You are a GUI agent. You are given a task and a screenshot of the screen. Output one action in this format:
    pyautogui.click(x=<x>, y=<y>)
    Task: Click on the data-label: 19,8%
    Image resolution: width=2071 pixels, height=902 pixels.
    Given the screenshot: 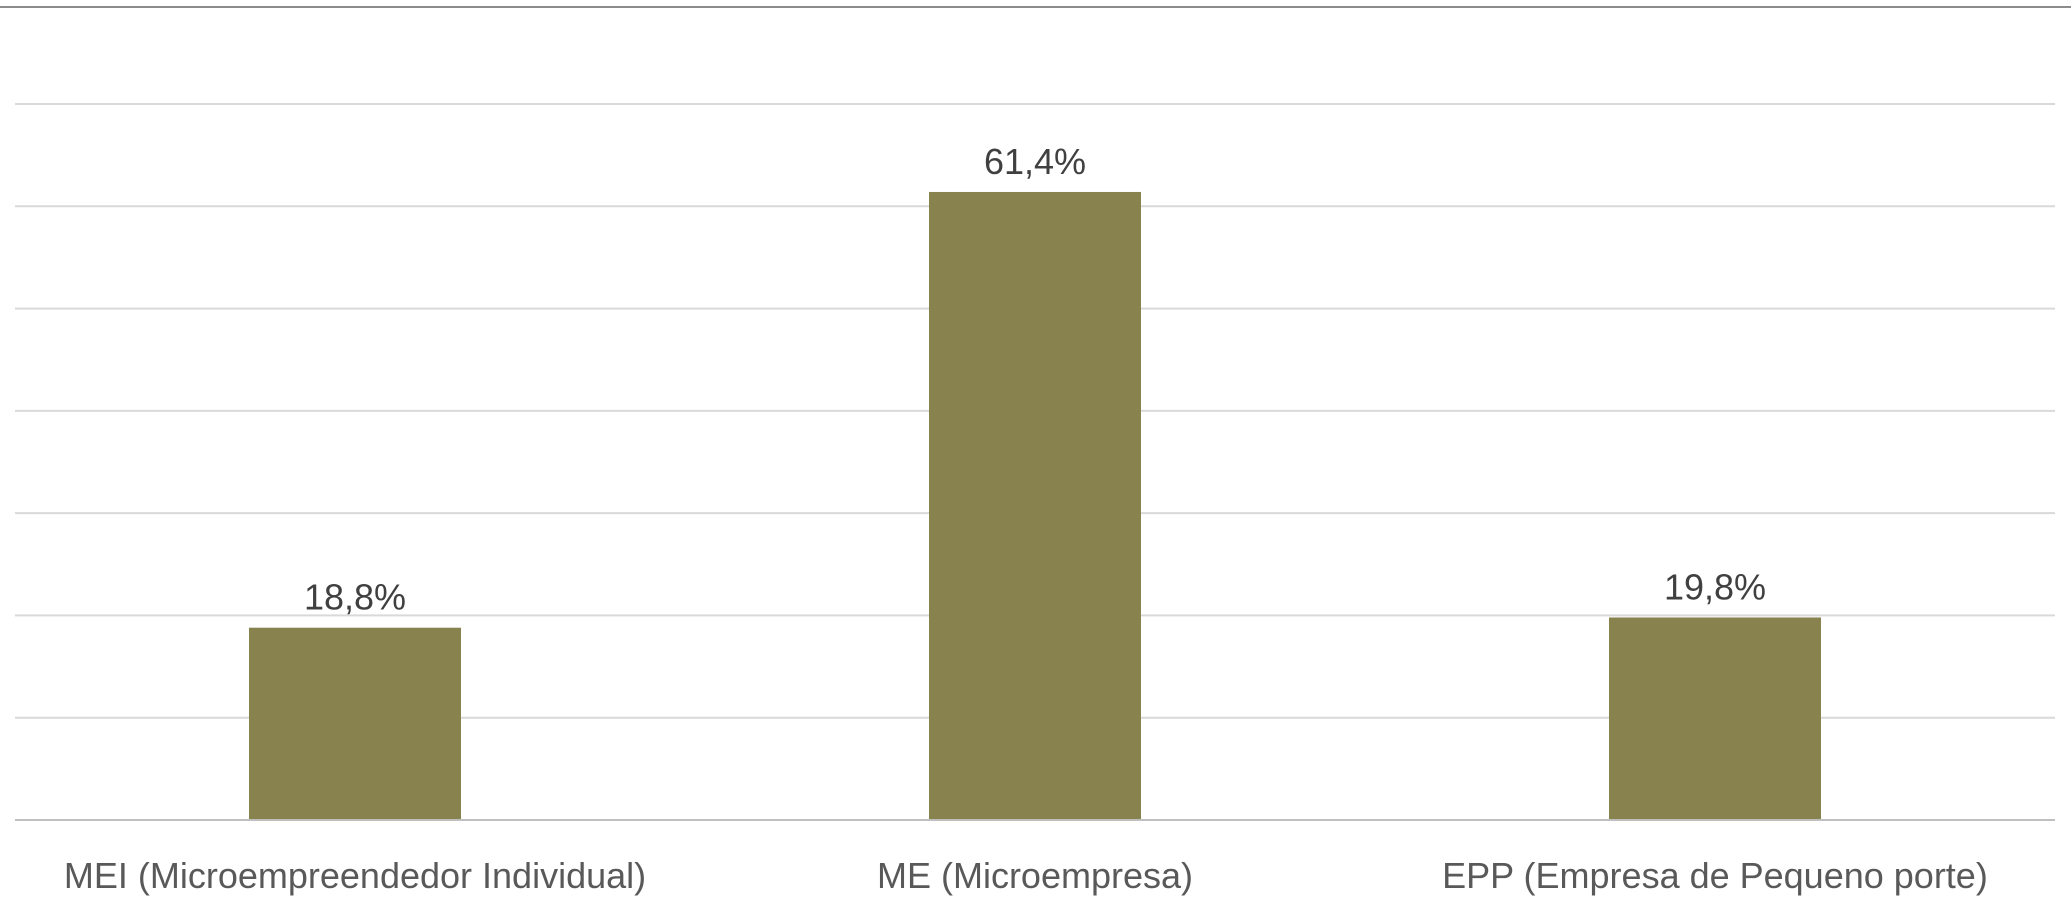 What is the action you would take?
    pyautogui.click(x=1715, y=586)
    